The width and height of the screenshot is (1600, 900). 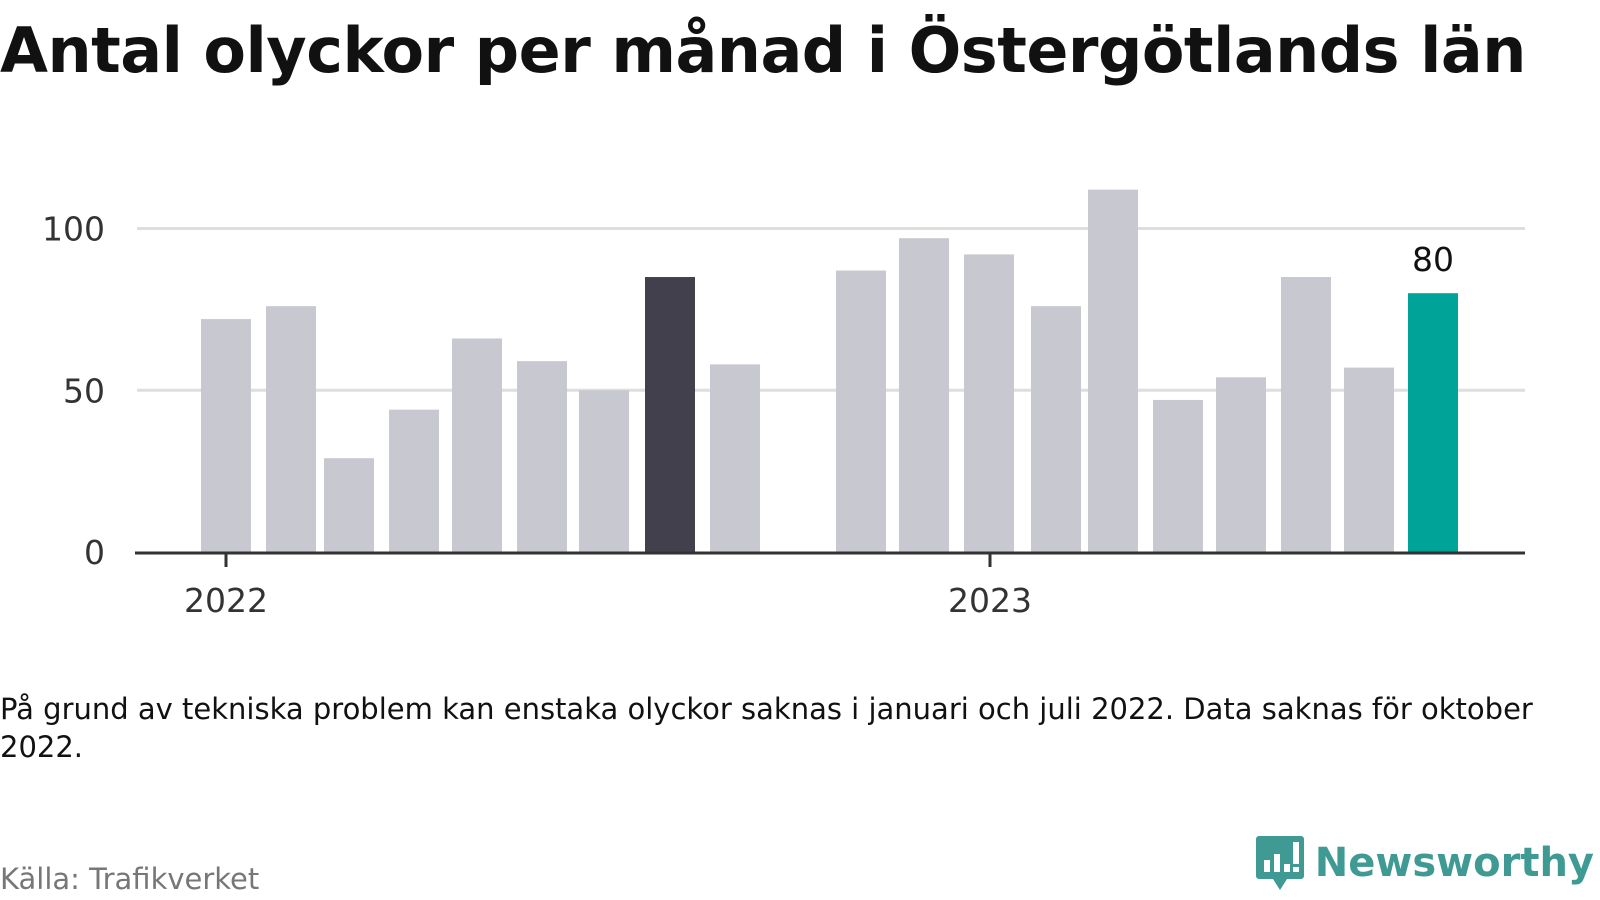 What do you see at coordinates (477, 445) in the screenshot?
I see `bar-2022-maj` at bounding box center [477, 445].